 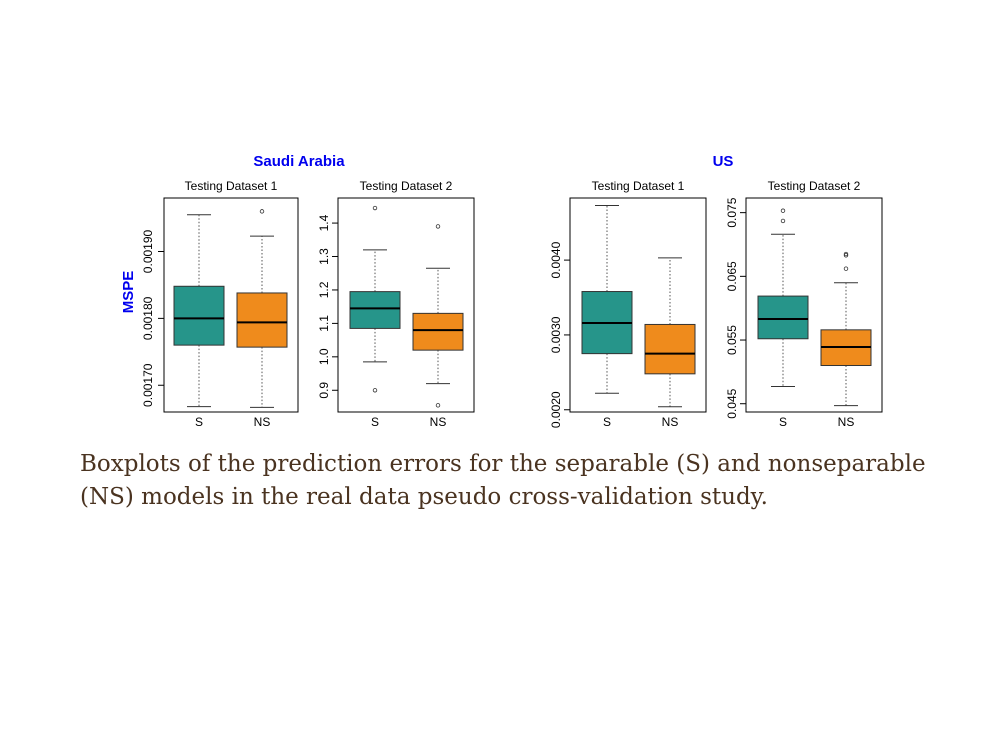 I want to click on y-tick-label: 1.2, so click(x=324, y=289).